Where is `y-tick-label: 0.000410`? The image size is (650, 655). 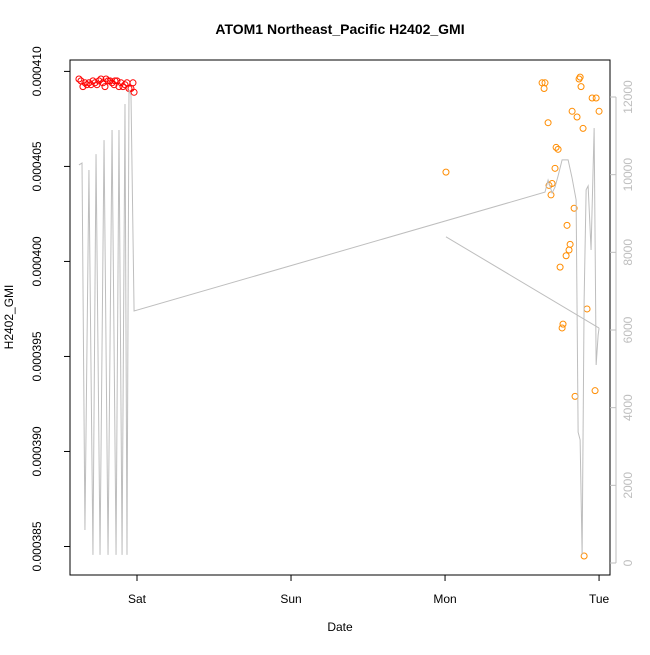
y-tick-label: 0.000410 is located at coordinates (37, 71).